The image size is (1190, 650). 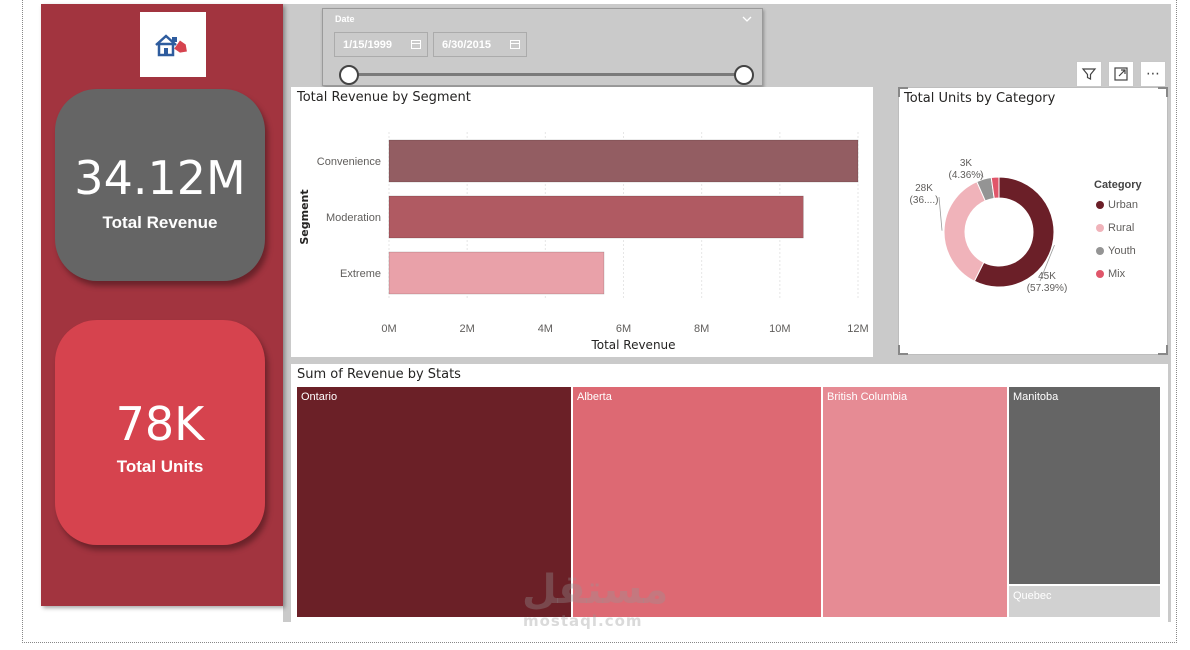 I want to click on focus-mode-button, so click(x=1121, y=74).